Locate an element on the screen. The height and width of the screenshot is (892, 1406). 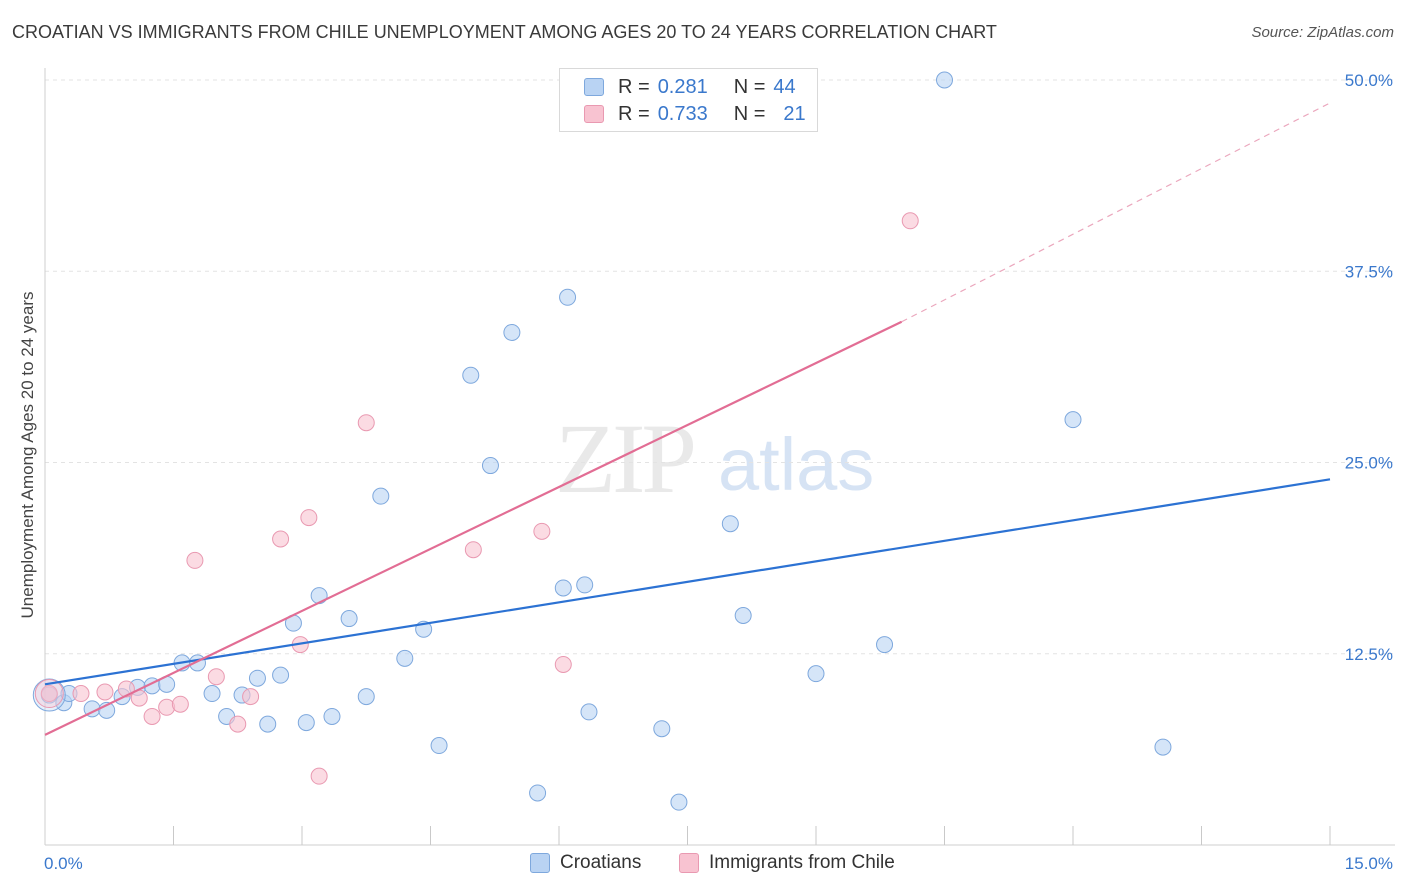
y-axis-label: Unemployment Among Ages 20 to 24 years is located at coordinates (27, 455).